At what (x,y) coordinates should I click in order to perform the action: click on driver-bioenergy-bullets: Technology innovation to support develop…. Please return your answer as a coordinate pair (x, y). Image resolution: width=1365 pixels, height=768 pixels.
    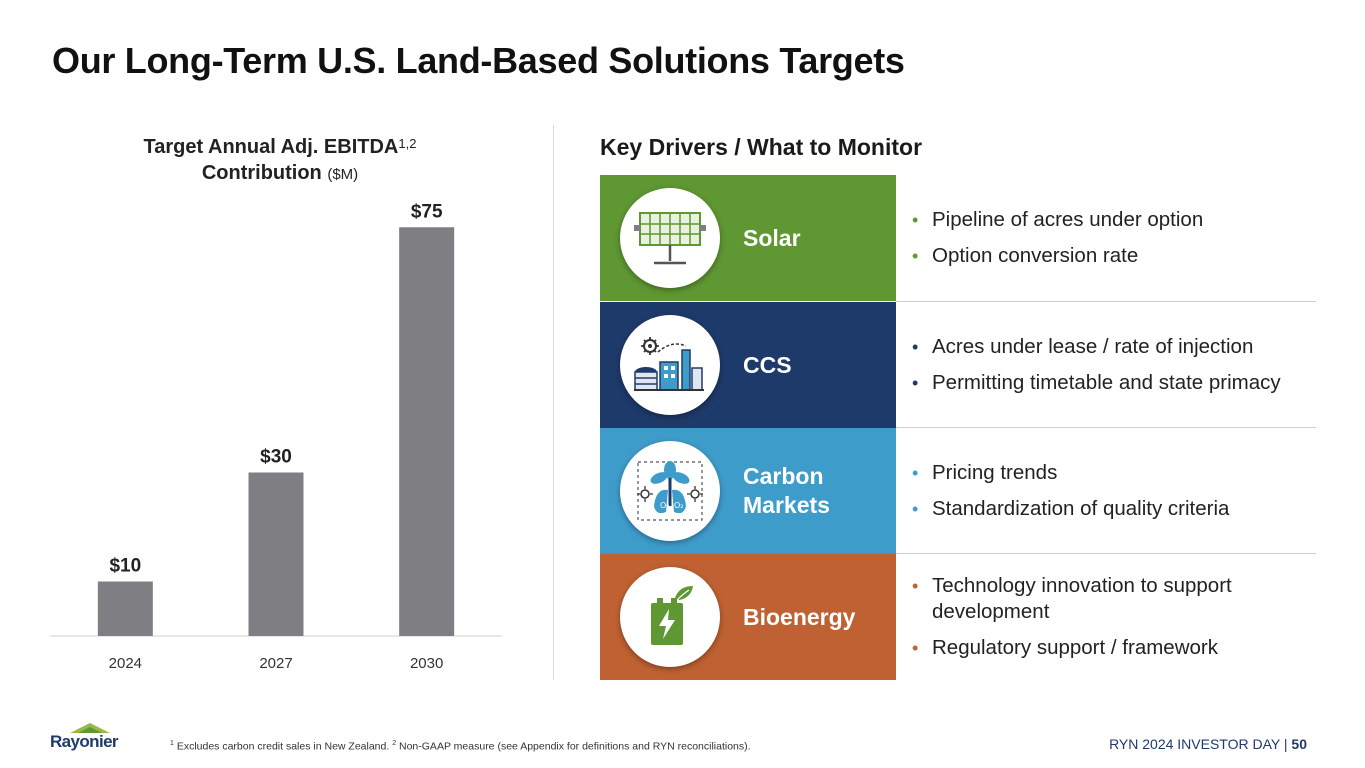
    Looking at the image, I should click on (1112, 617).